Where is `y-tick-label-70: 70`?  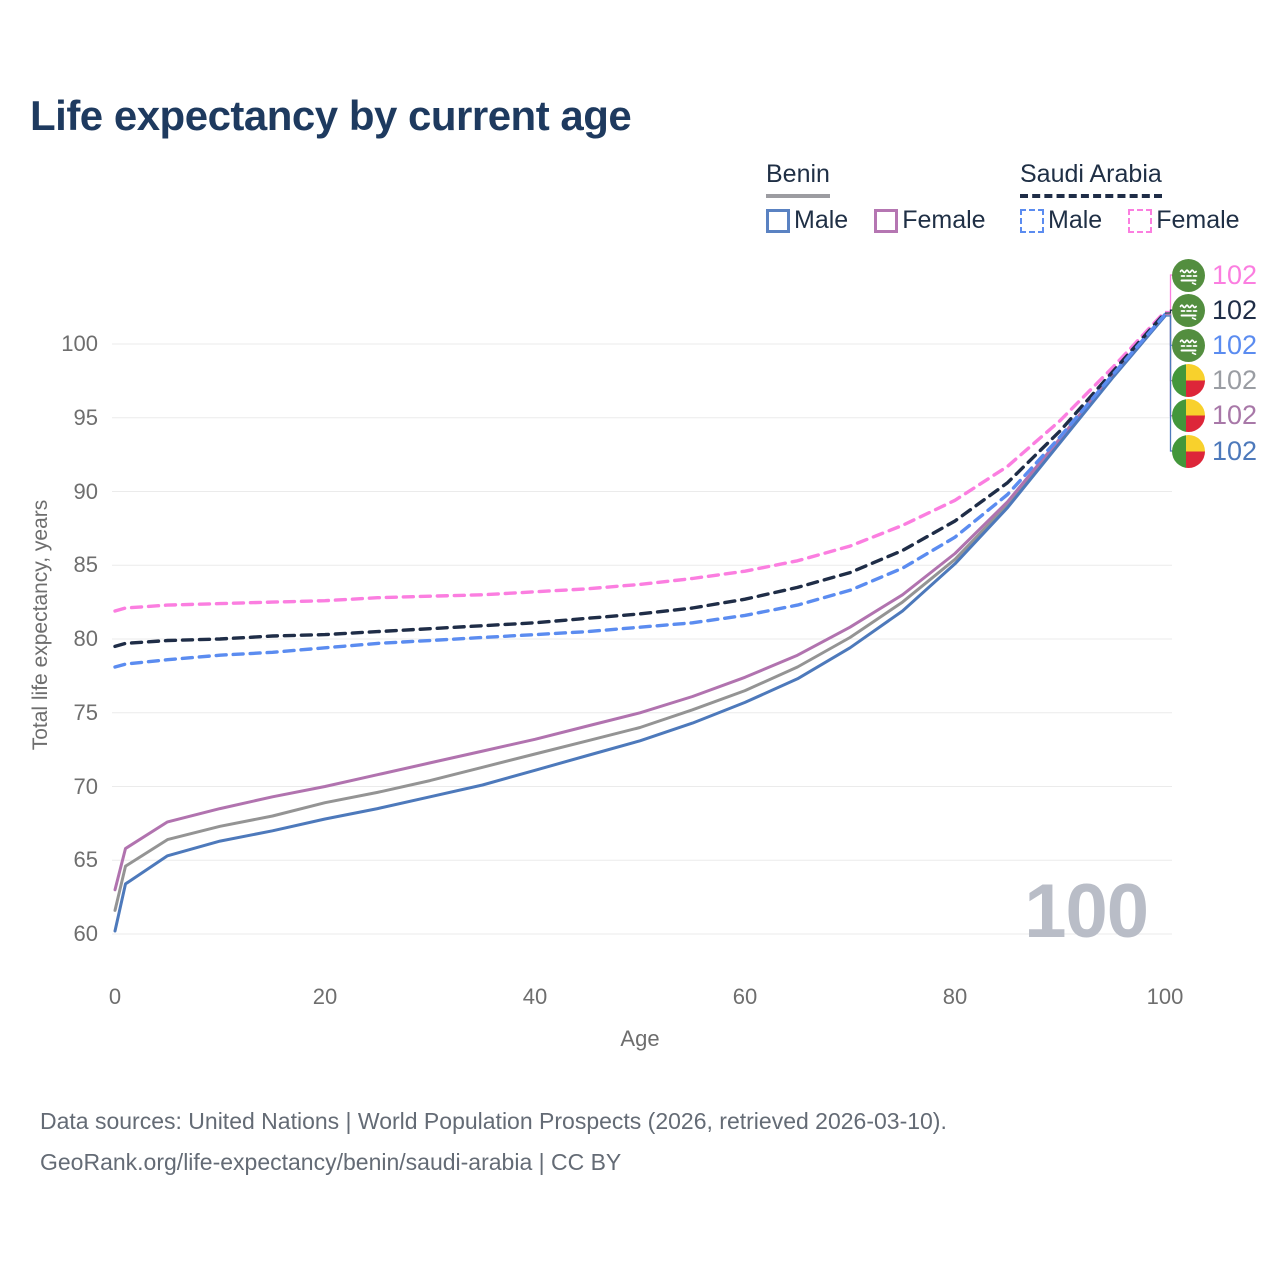
y-tick-label-70: 70 is located at coordinates (85, 786).